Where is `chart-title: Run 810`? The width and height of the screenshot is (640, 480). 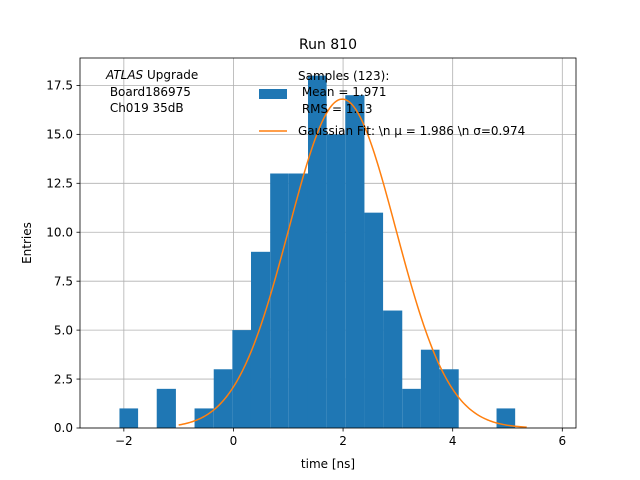 chart-title: Run 810 is located at coordinates (328, 45).